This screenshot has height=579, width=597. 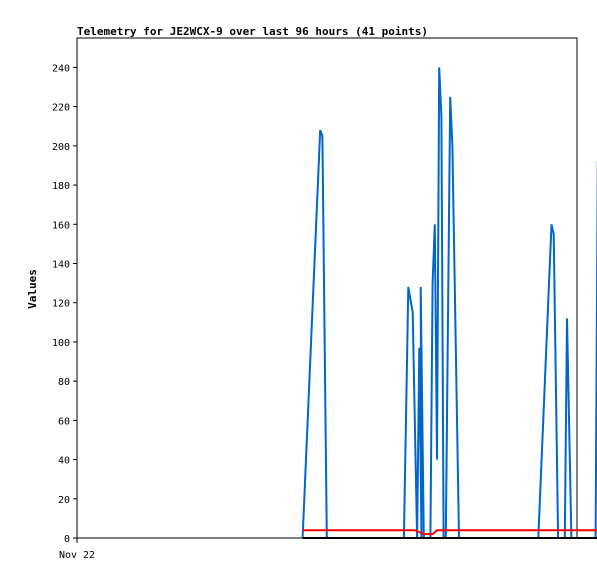 What do you see at coordinates (64, 500) in the screenshot?
I see `y-tick-label: 20` at bounding box center [64, 500].